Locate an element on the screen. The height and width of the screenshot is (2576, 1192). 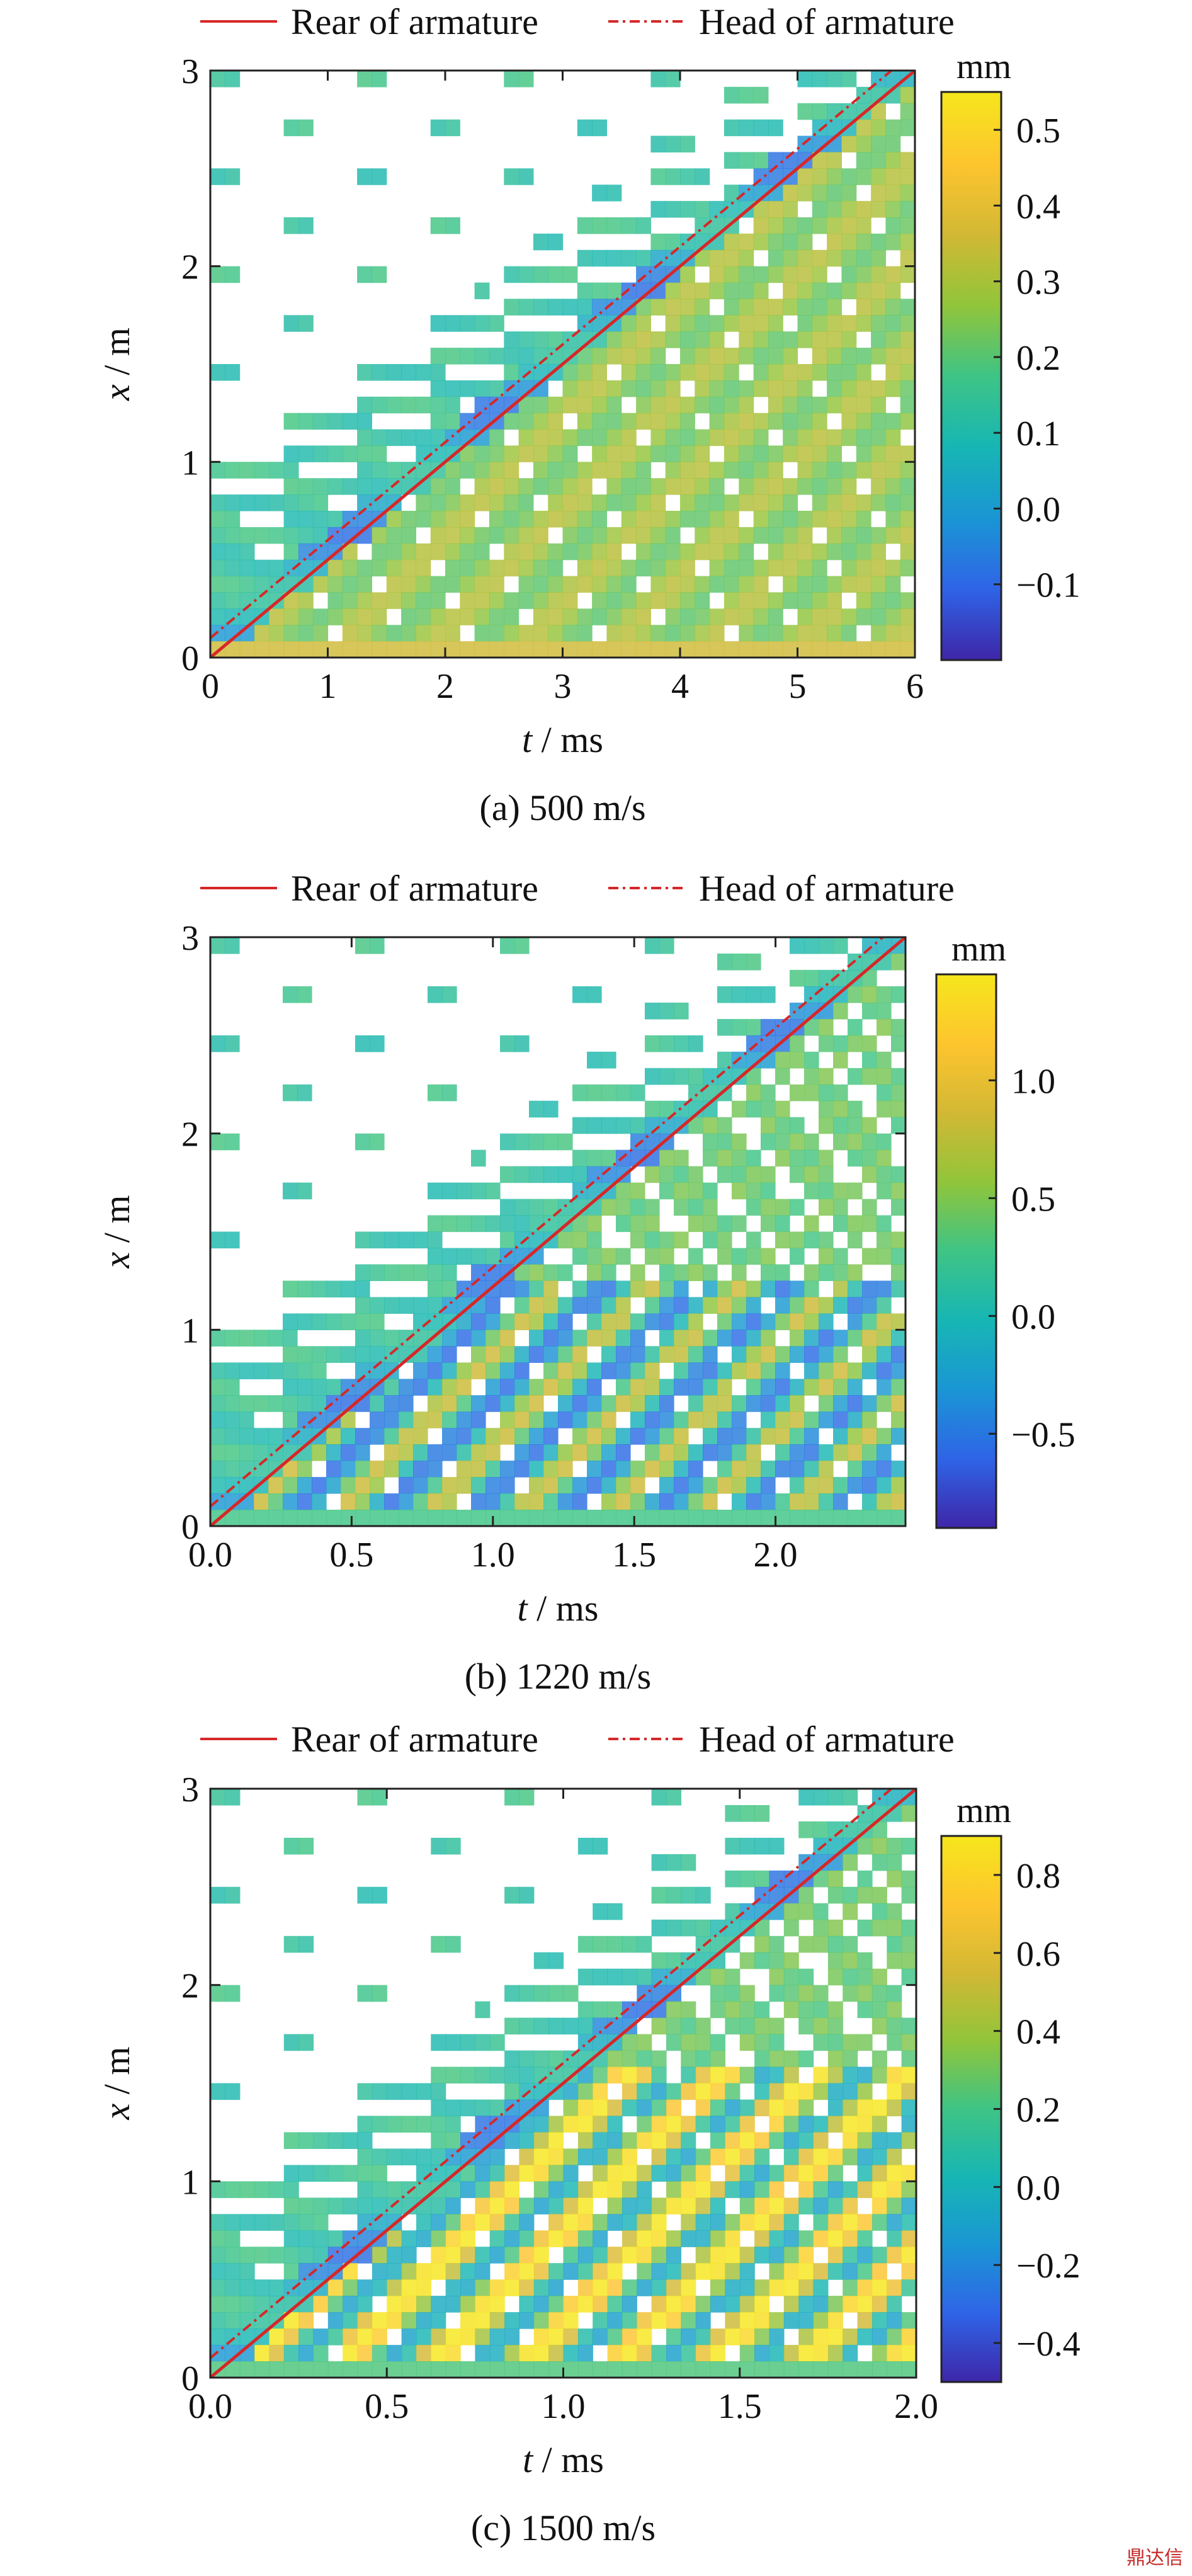
legend-label-head: Head of armature is located at coordinates (827, 888).